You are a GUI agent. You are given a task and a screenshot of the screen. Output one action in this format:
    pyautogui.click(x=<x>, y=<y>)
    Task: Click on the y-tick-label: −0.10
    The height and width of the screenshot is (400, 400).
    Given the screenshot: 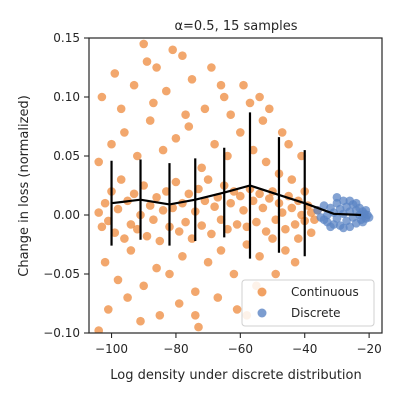 What is the action you would take?
    pyautogui.click(x=61, y=333)
    